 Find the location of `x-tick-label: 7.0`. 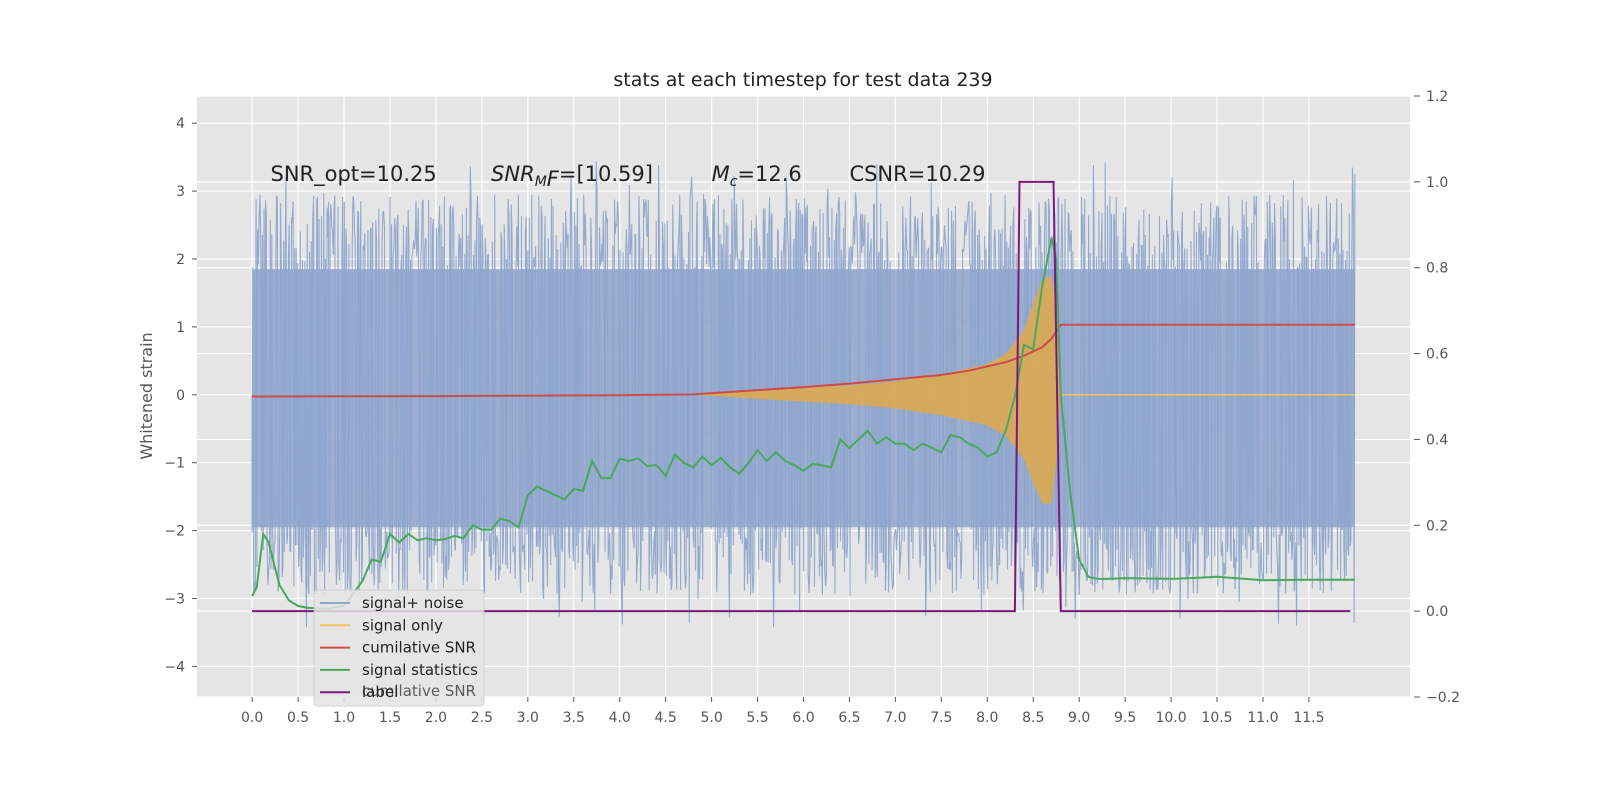

x-tick-label: 7.0 is located at coordinates (895, 718).